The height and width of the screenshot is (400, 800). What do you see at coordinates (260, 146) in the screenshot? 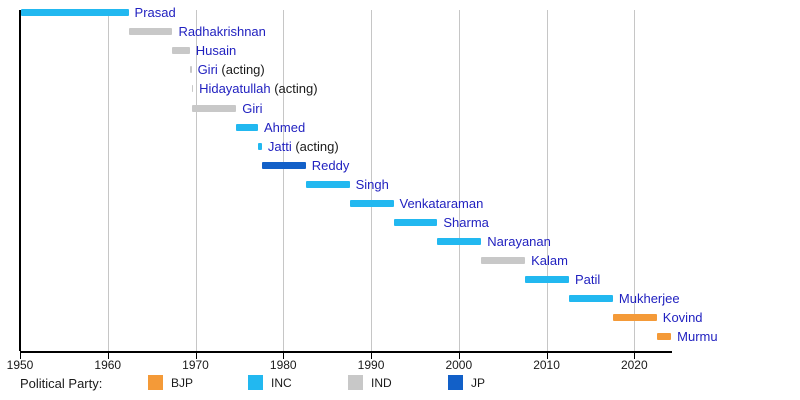
I see `term-bar-jatti-acting` at bounding box center [260, 146].